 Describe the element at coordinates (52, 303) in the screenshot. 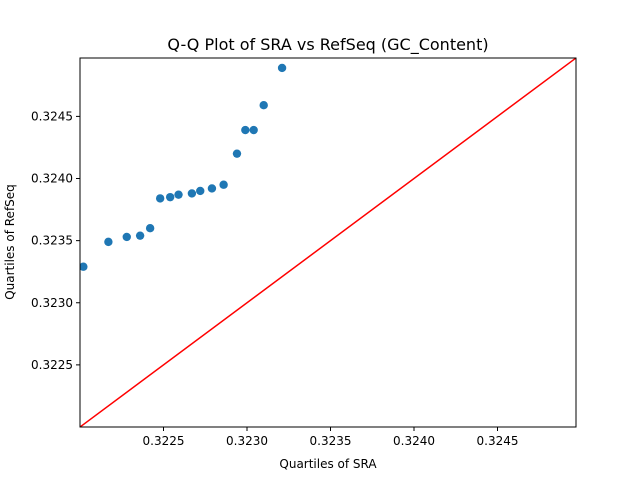

I see `y-tick-label: 0.3230` at that location.